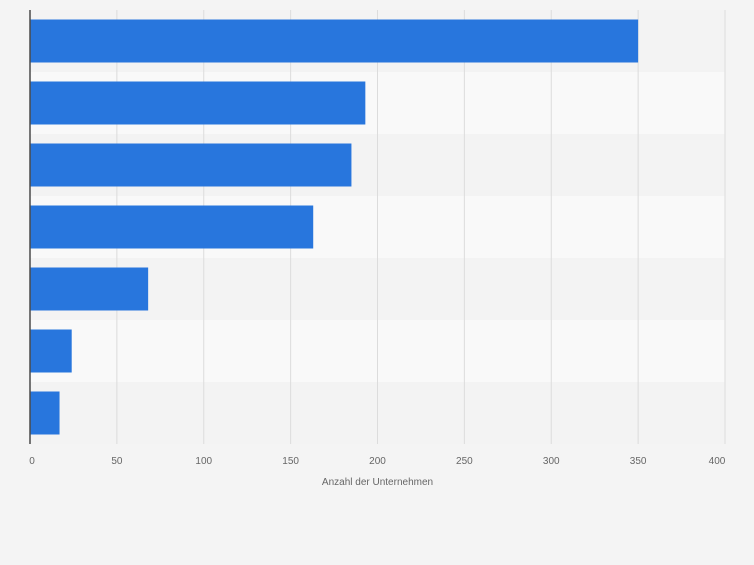 This screenshot has height=565, width=754. I want to click on x-axis-label: Anzahl der Unternehmen, so click(377, 482).